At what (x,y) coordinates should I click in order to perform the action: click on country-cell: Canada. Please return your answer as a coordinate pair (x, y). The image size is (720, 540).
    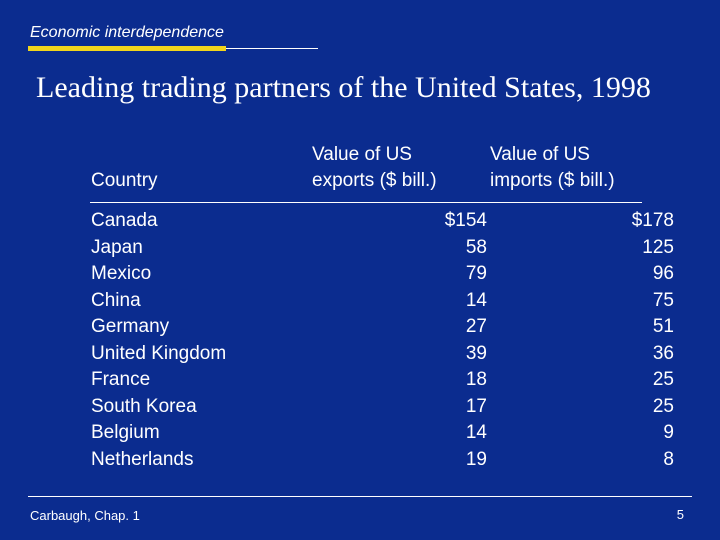
    Looking at the image, I should click on (124, 220).